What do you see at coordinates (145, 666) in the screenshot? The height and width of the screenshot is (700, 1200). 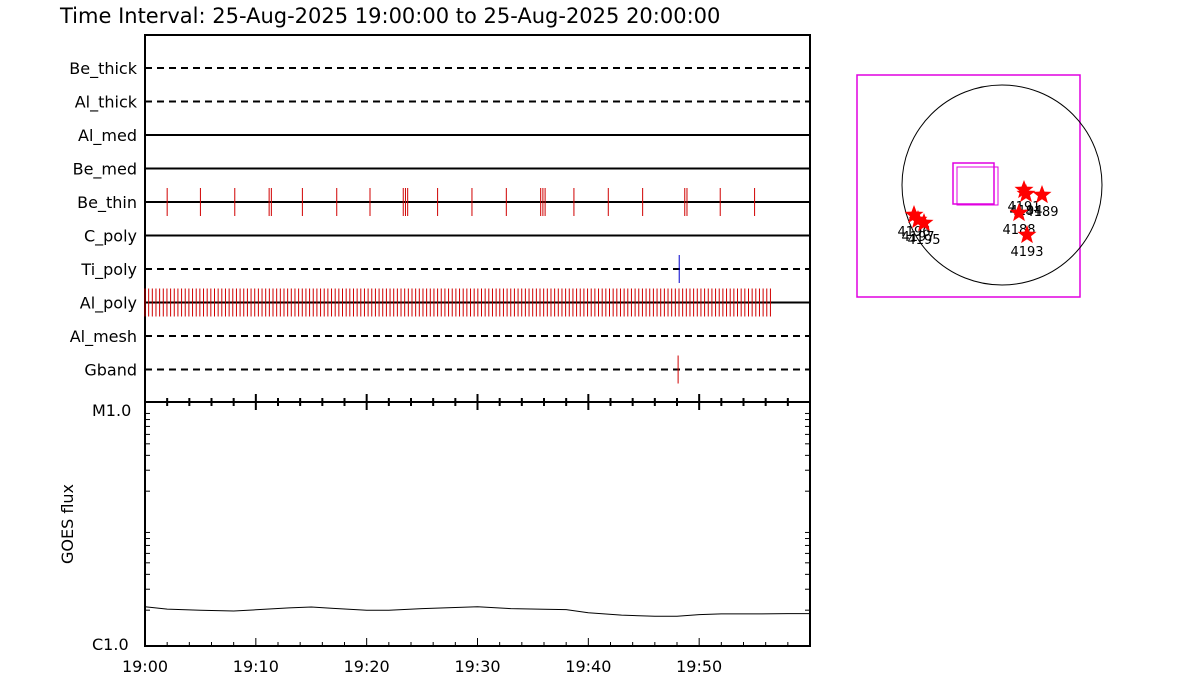 I see `x-tick-label: 19:00` at bounding box center [145, 666].